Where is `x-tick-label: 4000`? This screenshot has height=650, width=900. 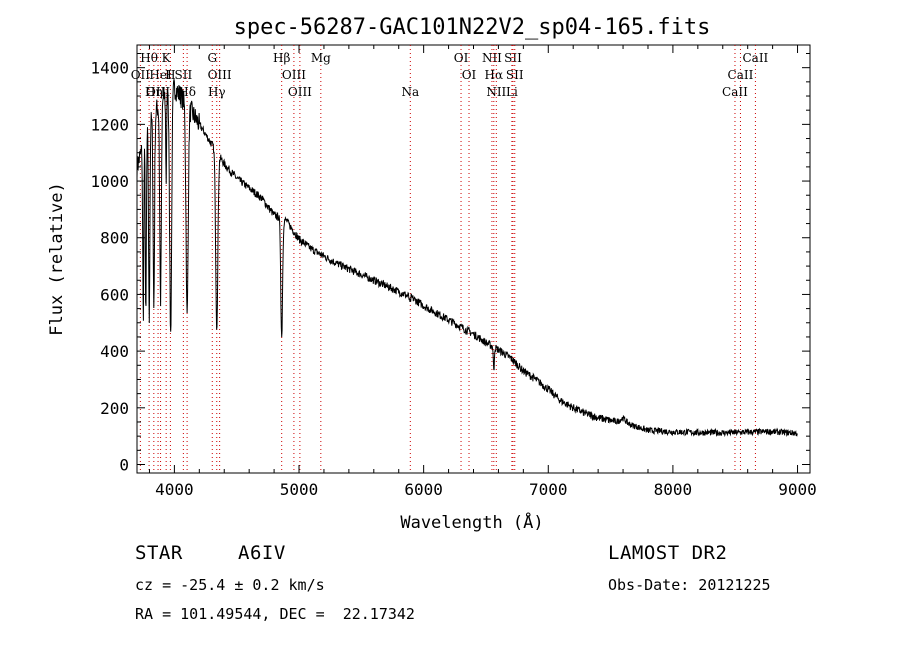
x-tick-label: 4000 is located at coordinates (174, 489).